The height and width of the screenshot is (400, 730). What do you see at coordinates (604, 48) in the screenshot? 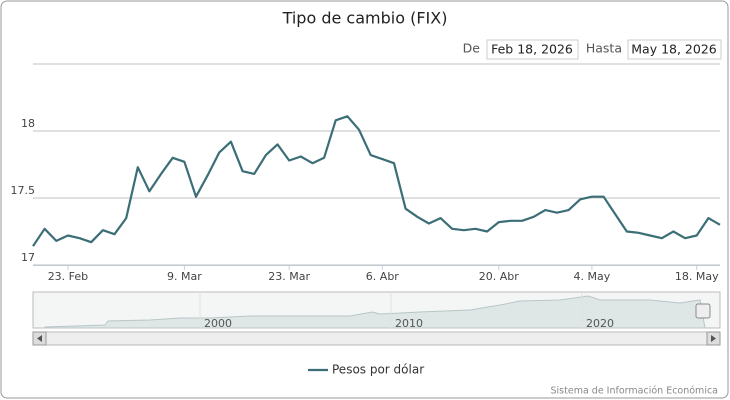
I see `to-label: Hasta` at bounding box center [604, 48].